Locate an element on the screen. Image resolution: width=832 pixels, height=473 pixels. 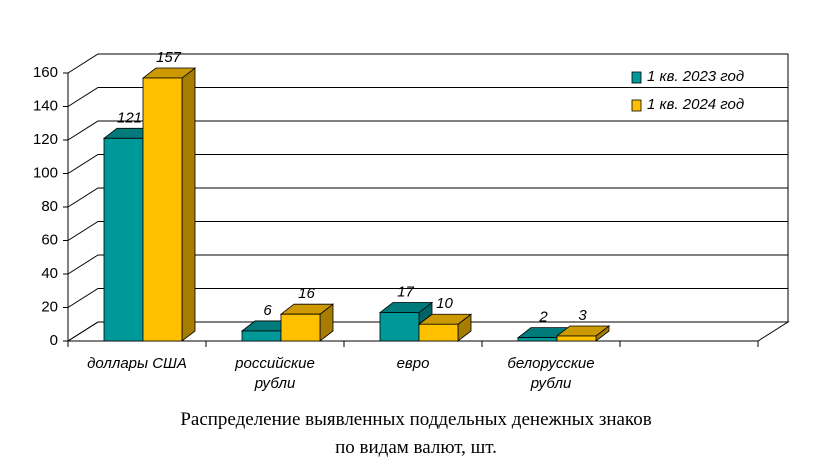
x-tick-label: доллары США is located at coordinates (137, 363).